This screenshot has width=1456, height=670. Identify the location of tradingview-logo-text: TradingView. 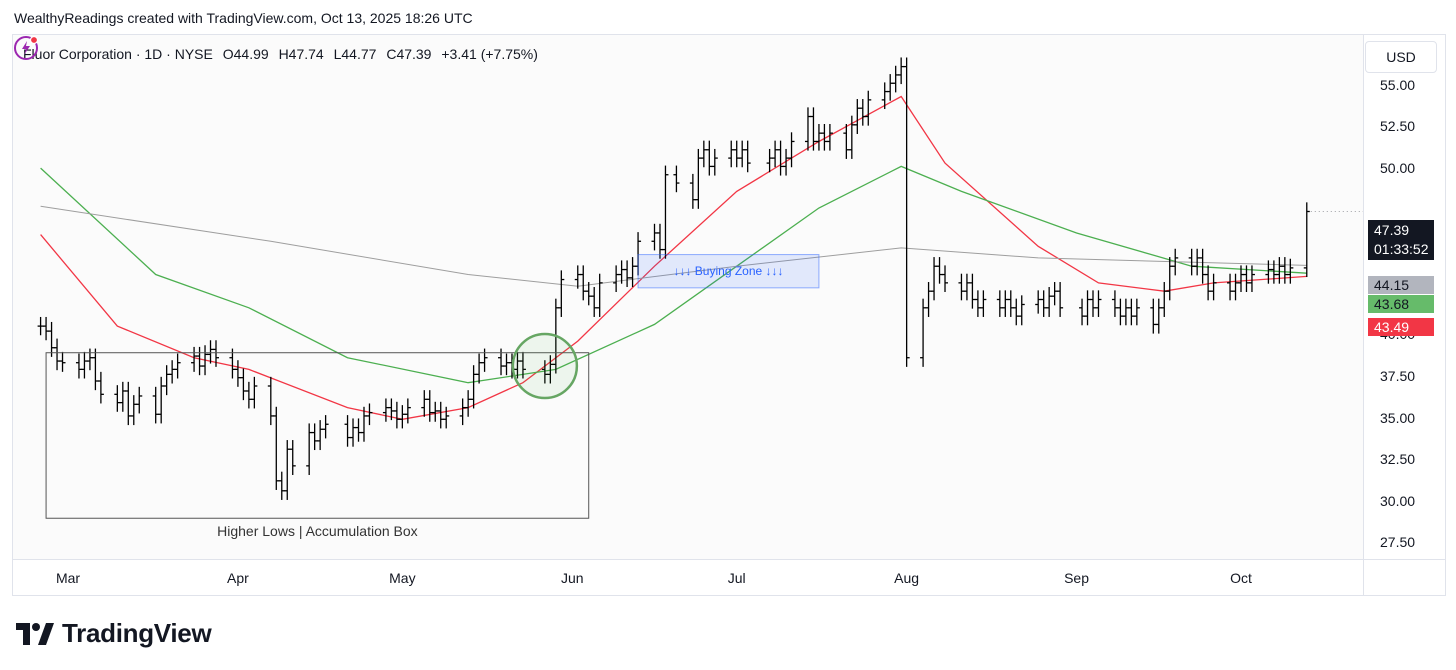
(137, 633).